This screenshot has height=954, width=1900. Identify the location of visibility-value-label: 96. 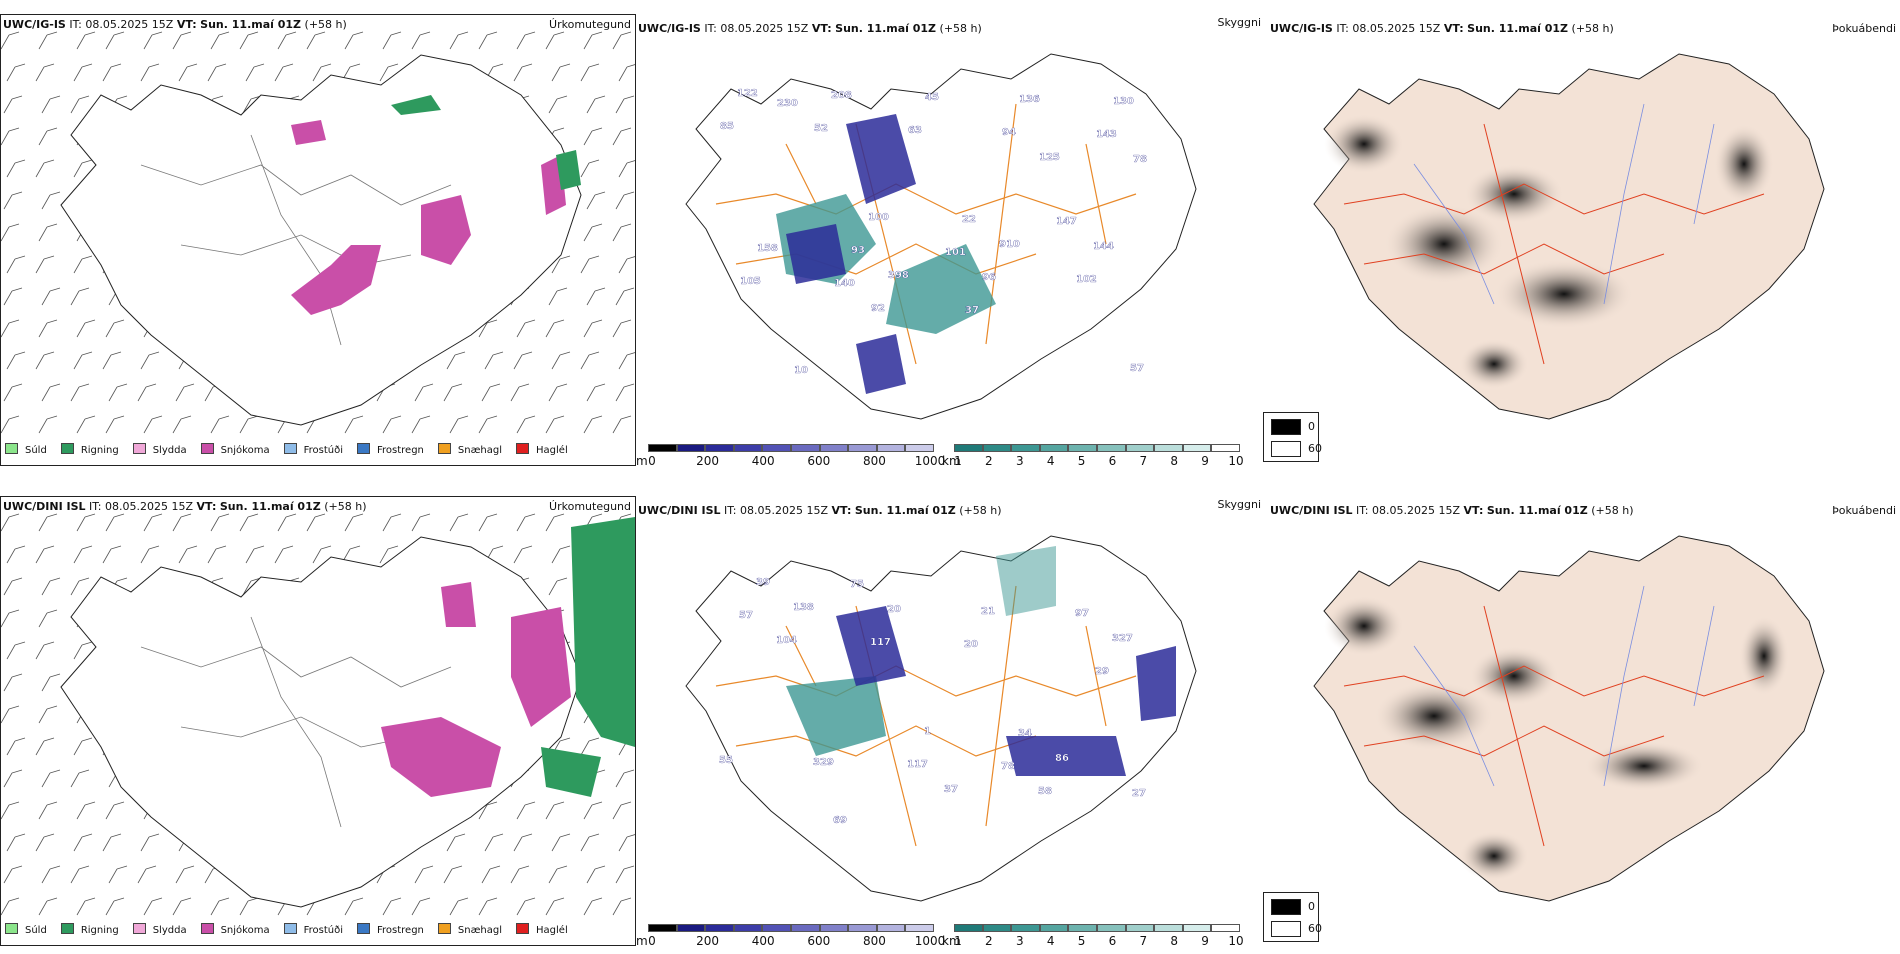
(989, 277).